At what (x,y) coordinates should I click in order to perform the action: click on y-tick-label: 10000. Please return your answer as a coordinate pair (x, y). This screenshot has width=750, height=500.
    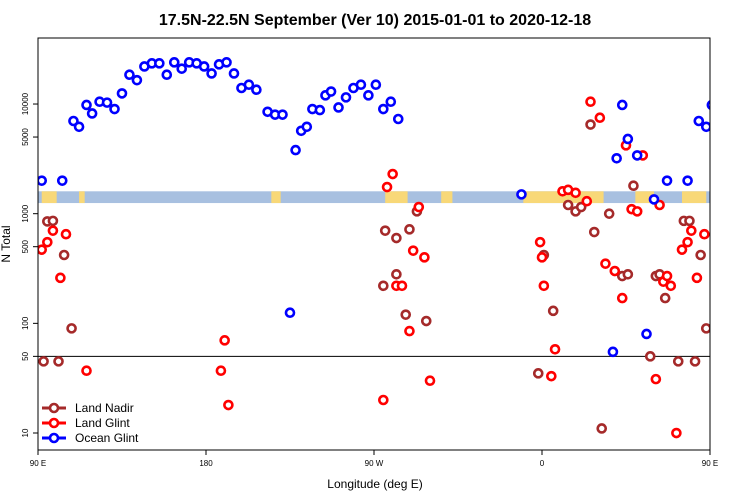
    Looking at the image, I should click on (25, 103).